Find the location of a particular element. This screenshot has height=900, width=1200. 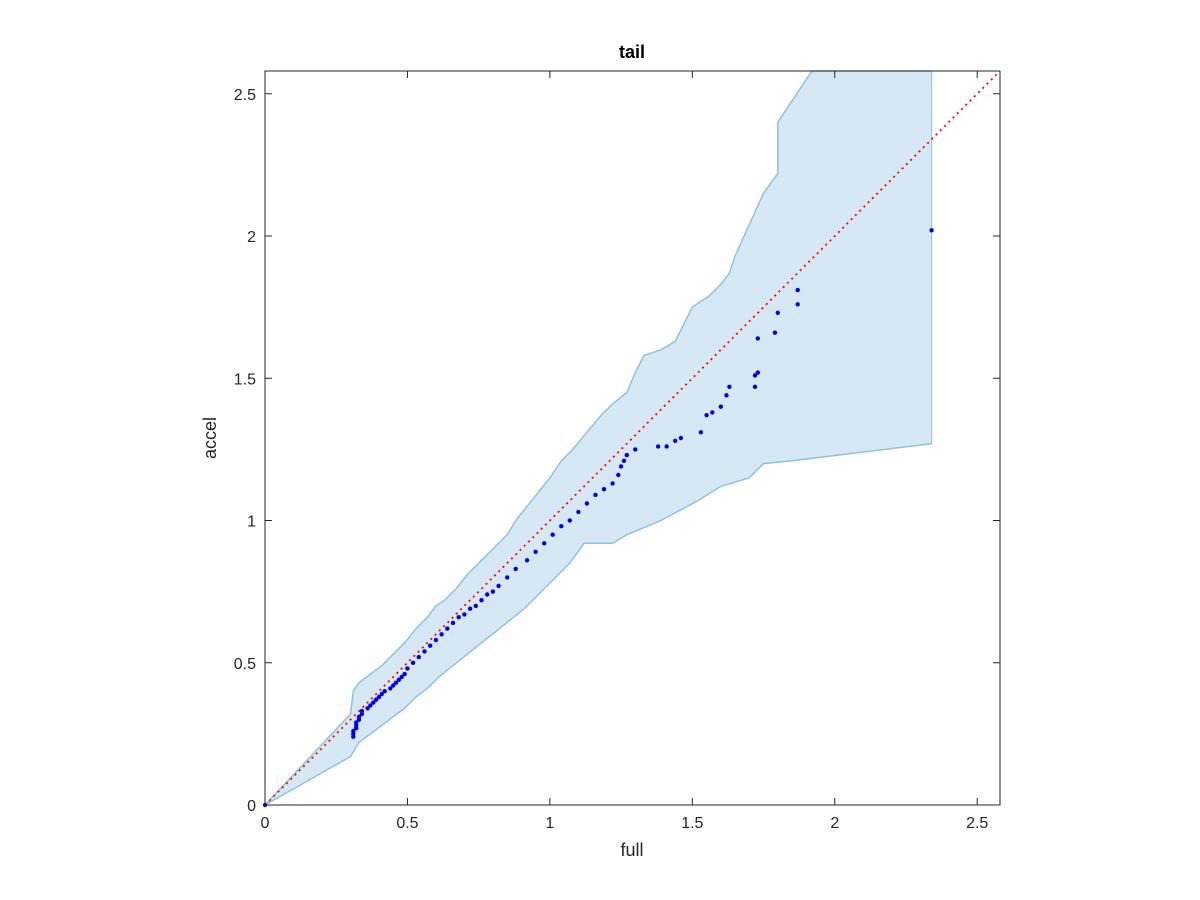

y-axis-label: accel is located at coordinates (210, 438).